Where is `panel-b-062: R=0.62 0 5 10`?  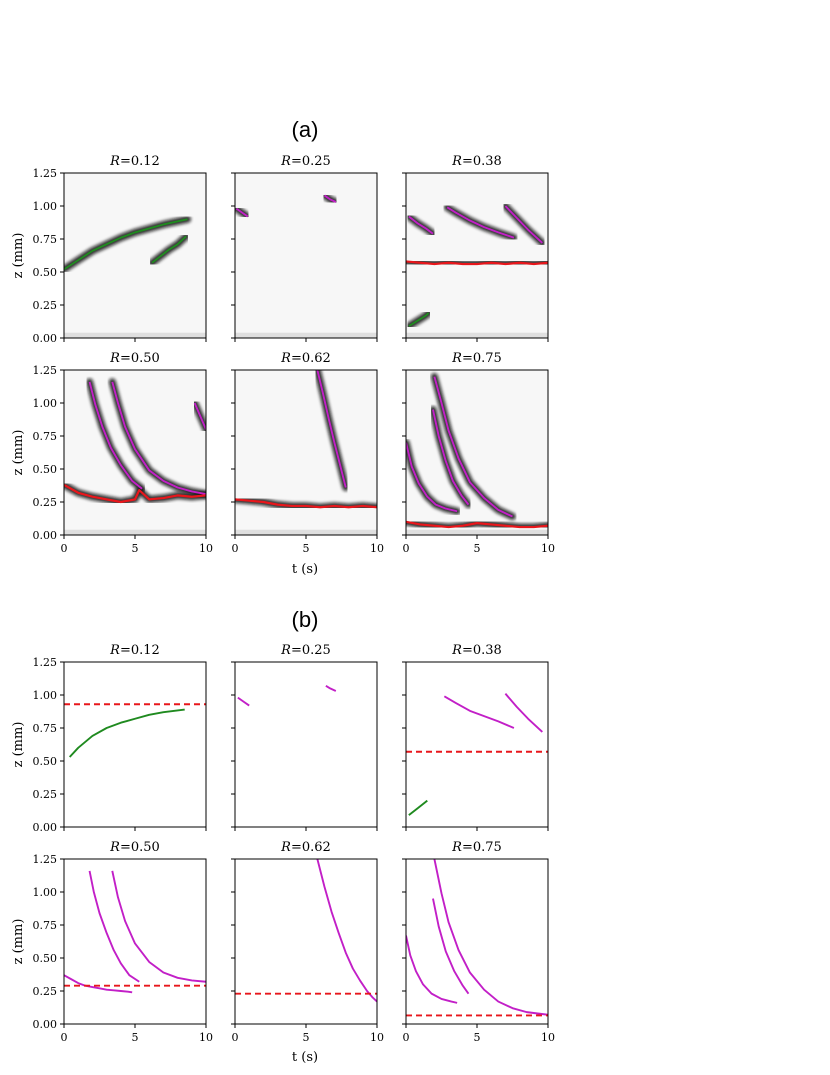
panel-b-062: R=0.62 0 5 10 is located at coordinates (307, 942).